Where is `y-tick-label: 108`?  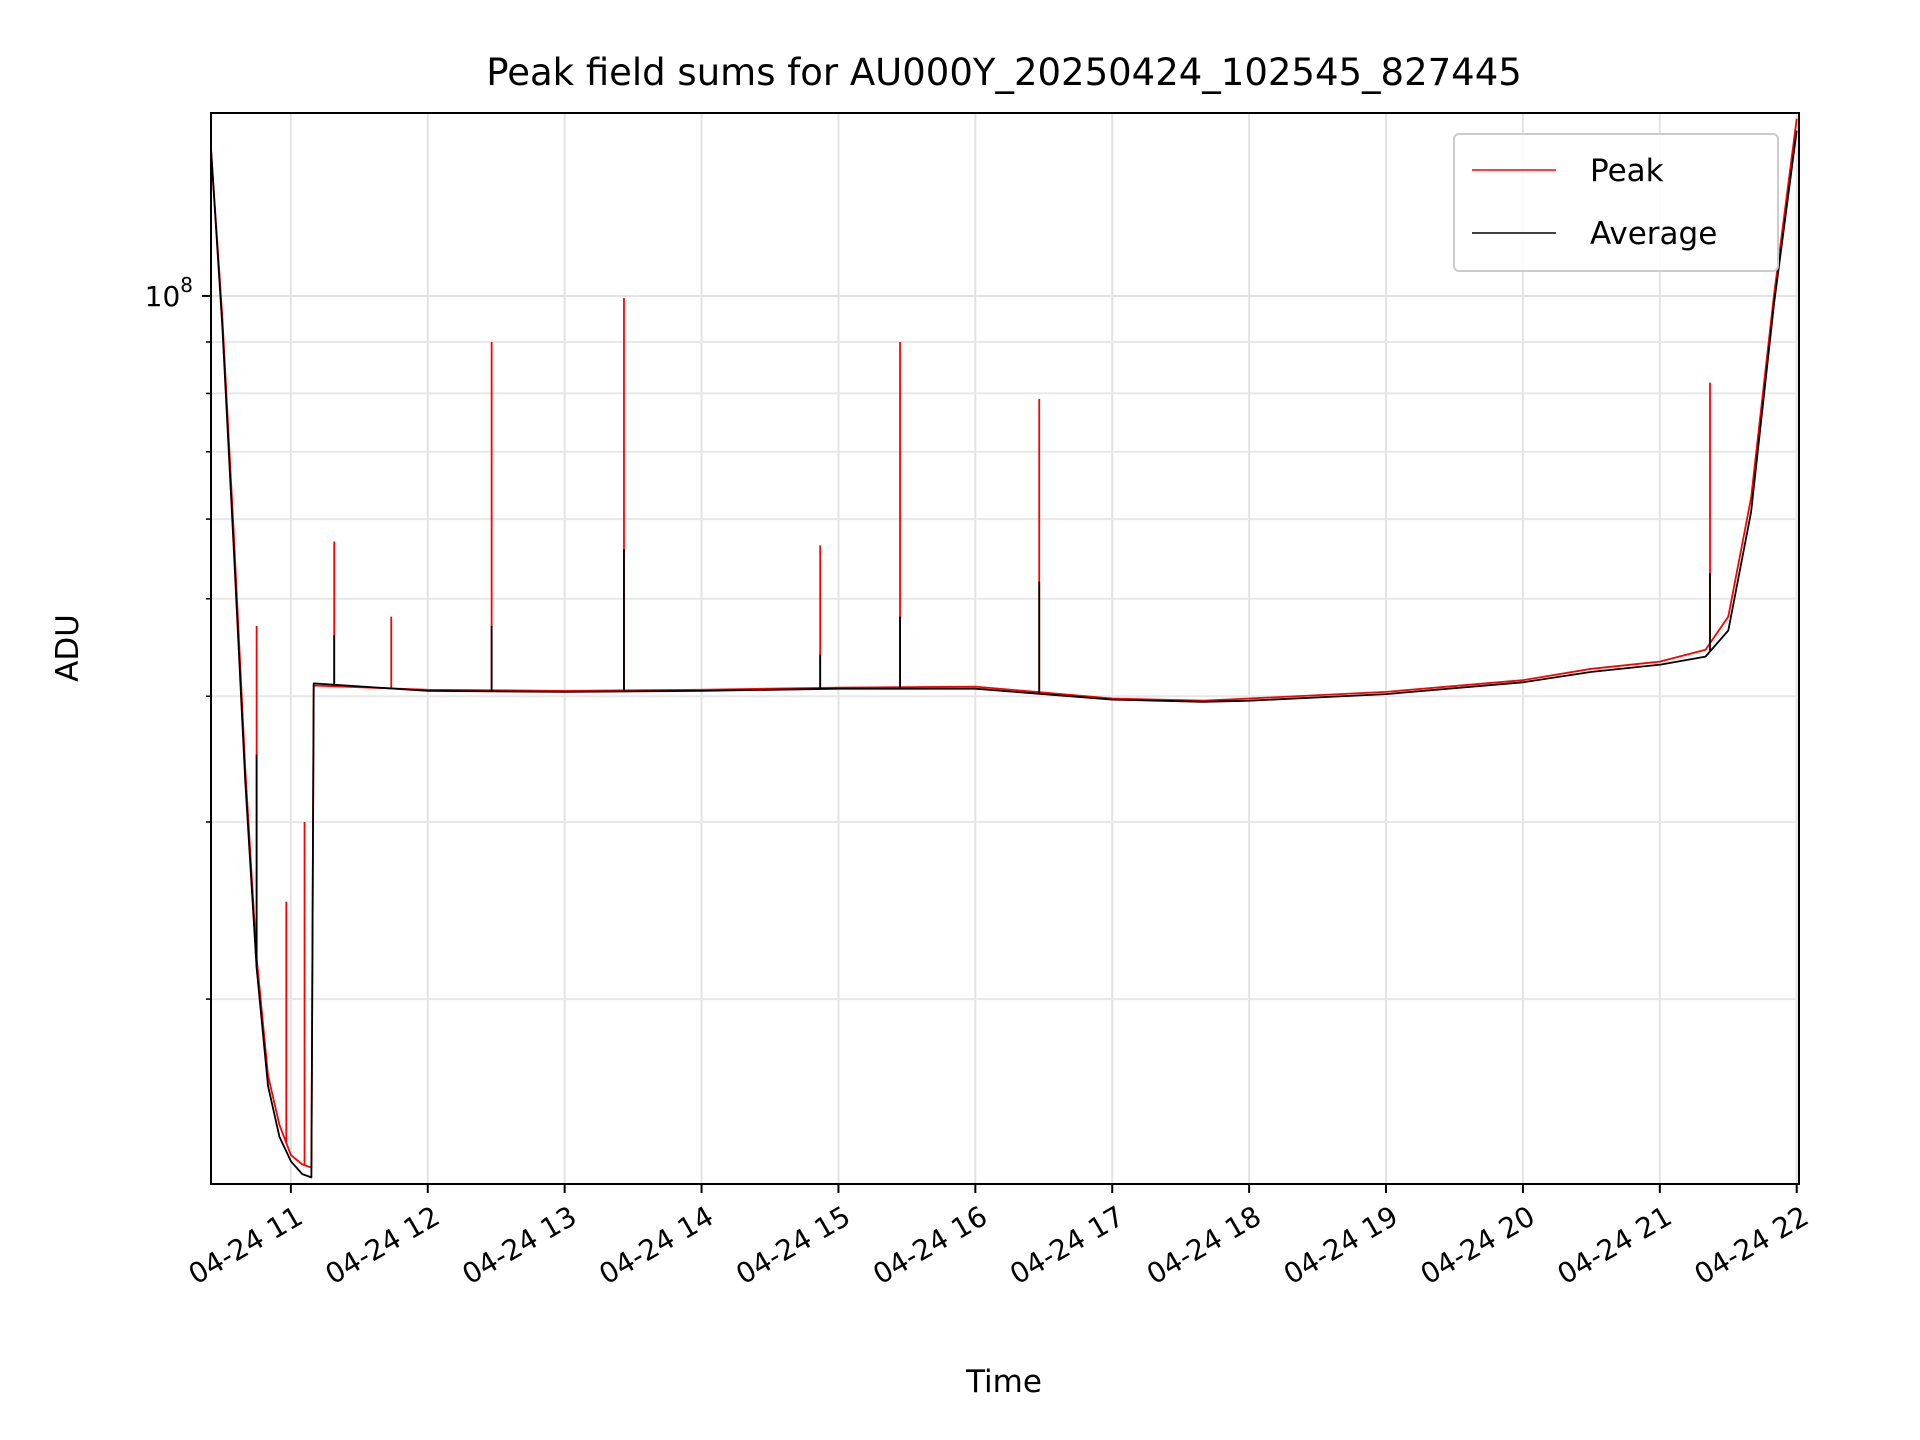
y-tick-label: 108 is located at coordinates (169, 293).